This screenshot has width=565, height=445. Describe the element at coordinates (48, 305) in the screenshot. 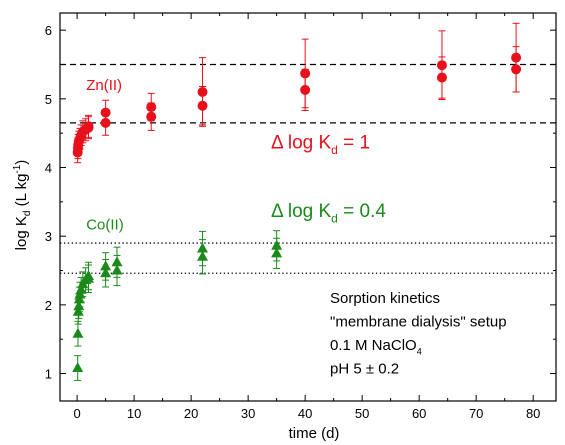

I see `y-tick-label: 2` at that location.